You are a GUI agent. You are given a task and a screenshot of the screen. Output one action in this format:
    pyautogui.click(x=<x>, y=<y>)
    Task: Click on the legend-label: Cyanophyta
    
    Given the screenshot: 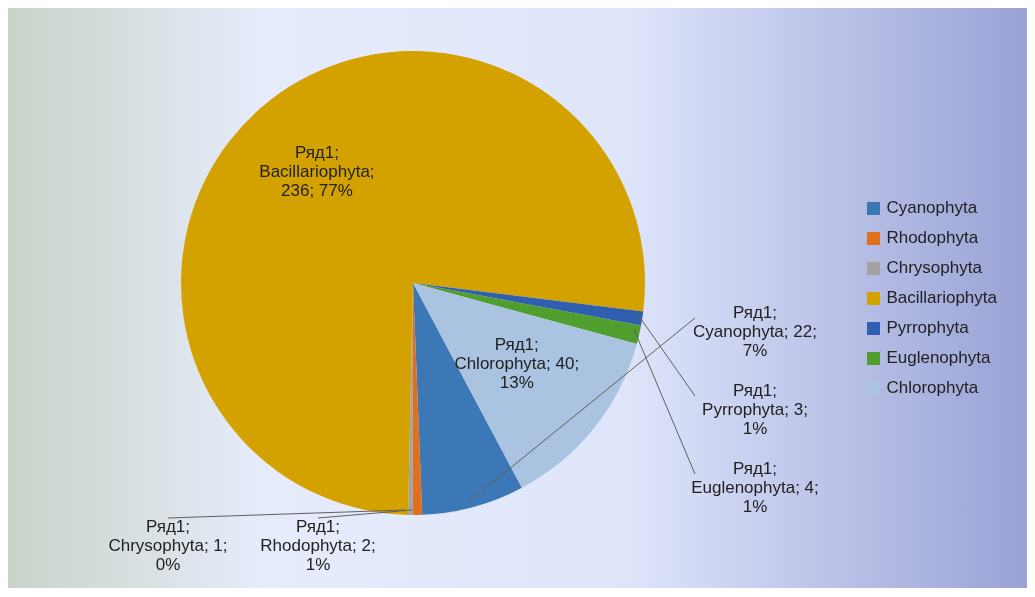 What is the action you would take?
    pyautogui.click(x=932, y=208)
    